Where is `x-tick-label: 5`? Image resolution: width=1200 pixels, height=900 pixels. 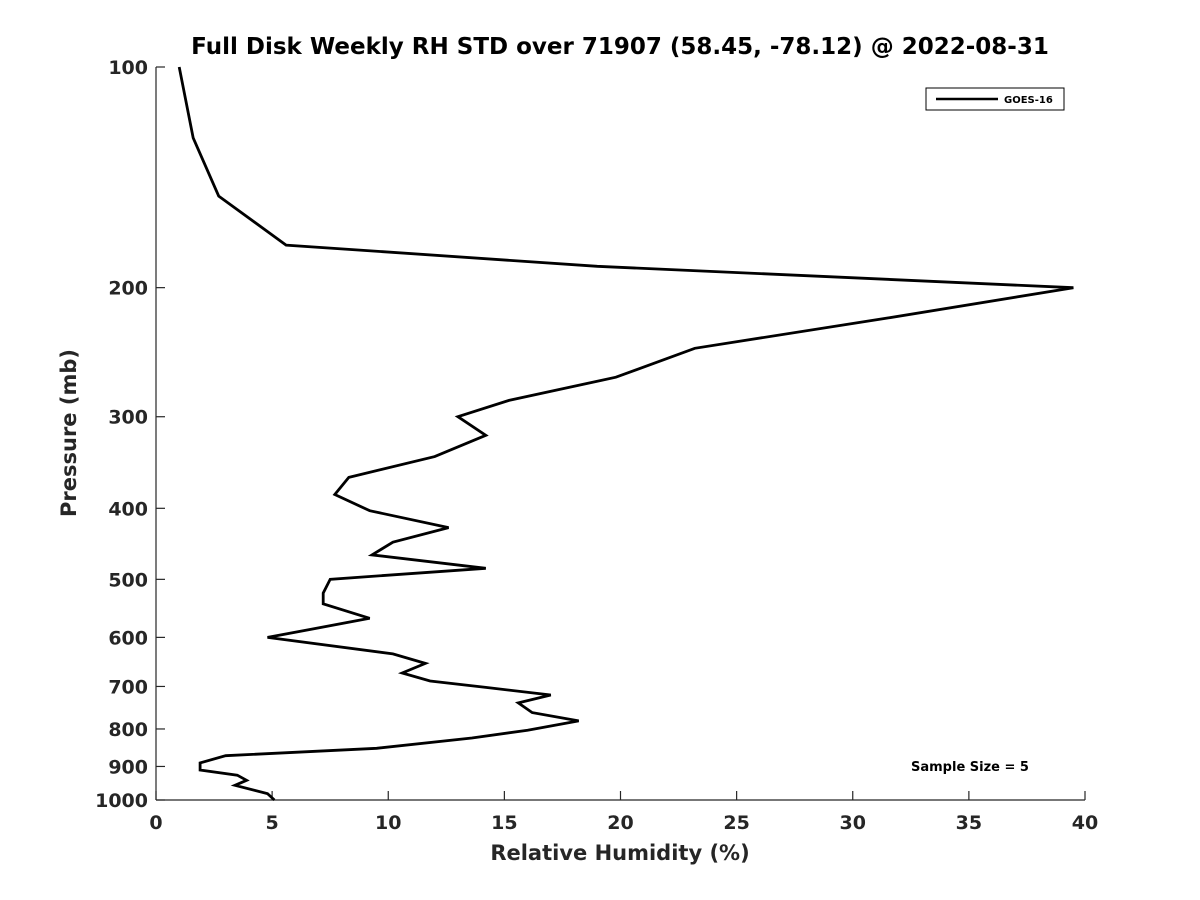 x-tick-label: 5 is located at coordinates (272, 823).